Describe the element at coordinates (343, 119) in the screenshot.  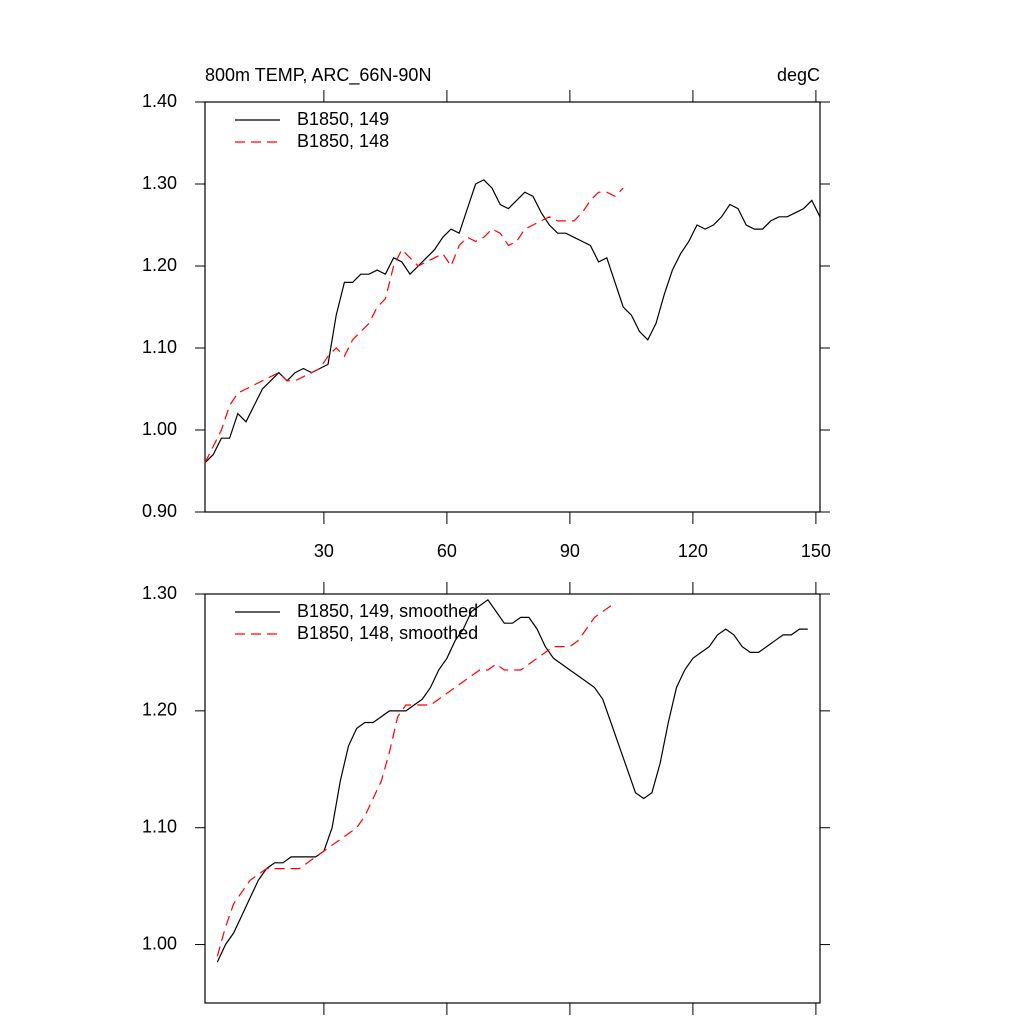
I see `legend-label: B1850, 149` at that location.